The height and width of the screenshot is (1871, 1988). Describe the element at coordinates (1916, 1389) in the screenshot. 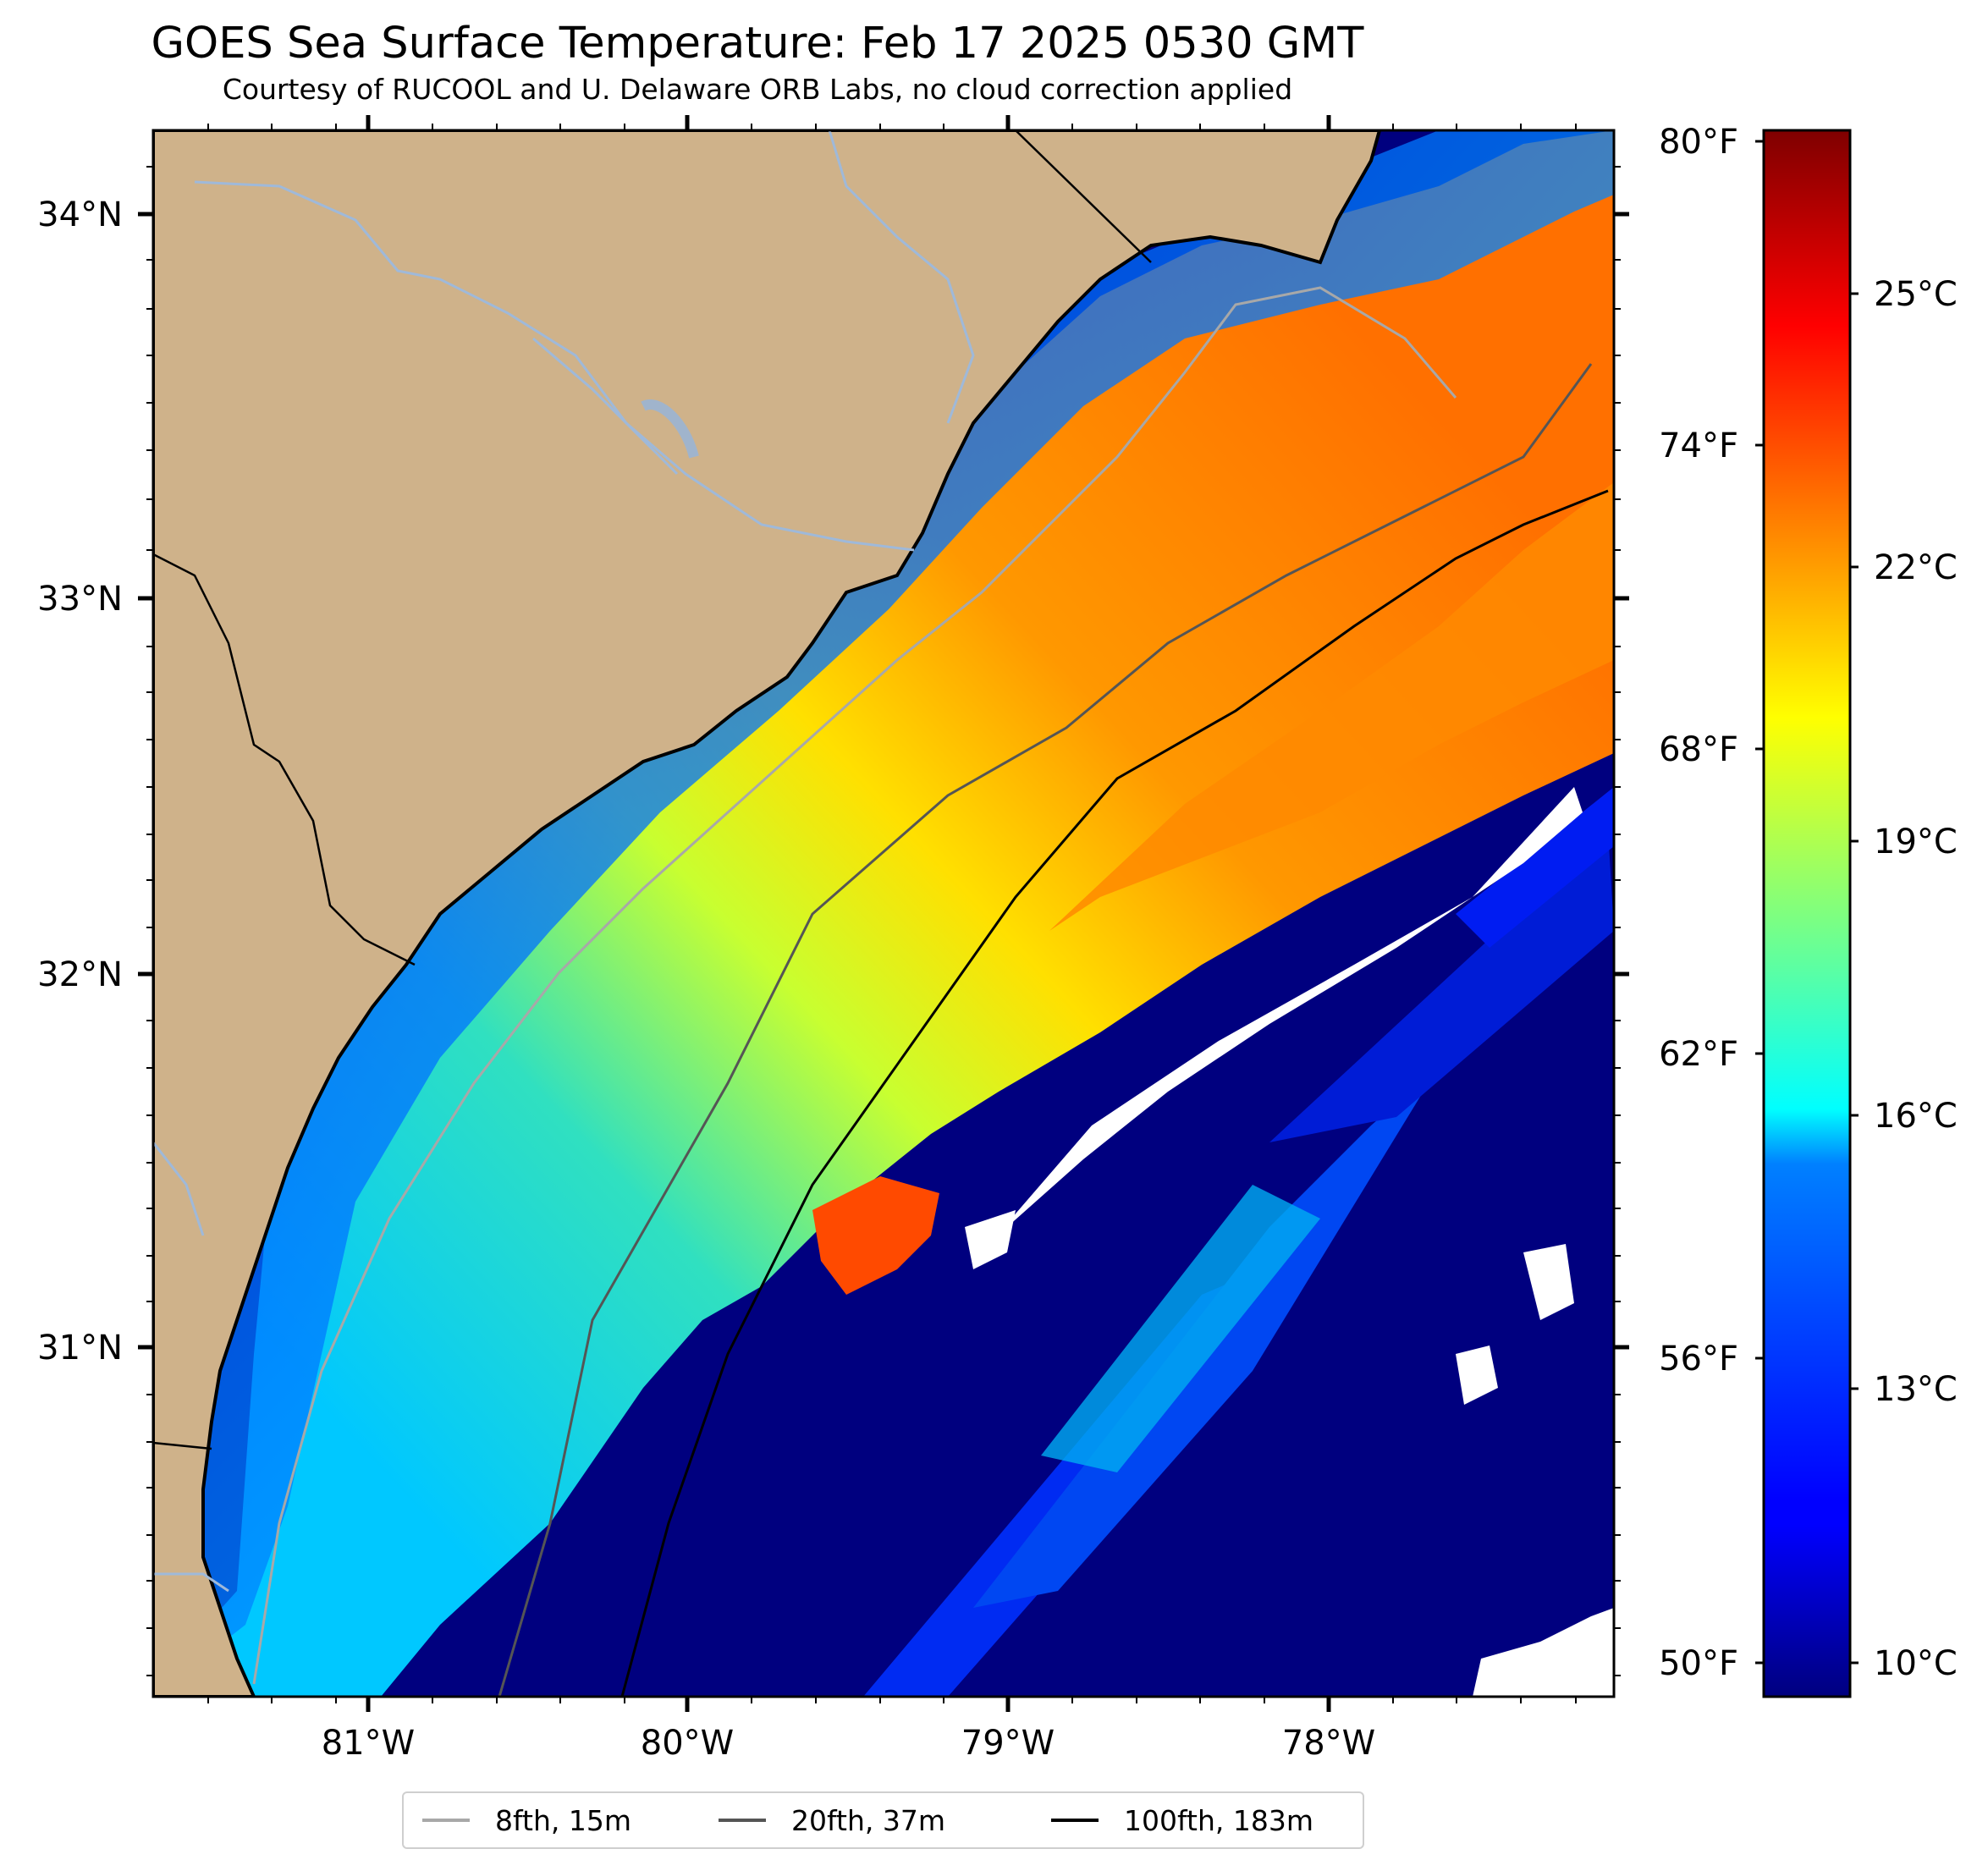

I see `colorbar-c-label: 13°C` at that location.